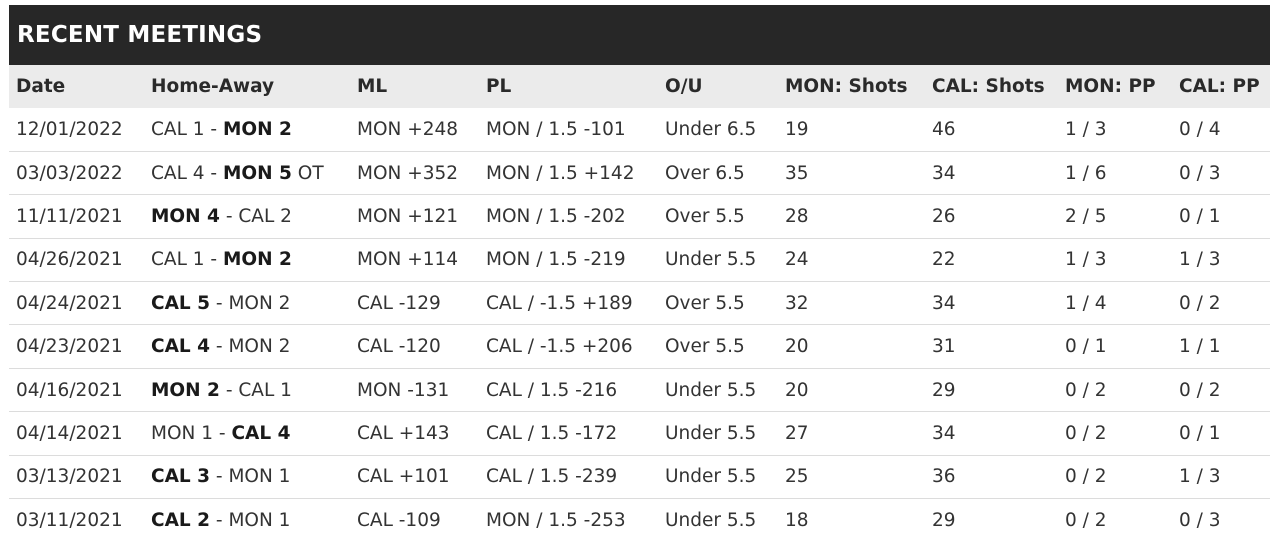  I want to click on panel-header: RECENT MEETINGS, so click(639, 35).